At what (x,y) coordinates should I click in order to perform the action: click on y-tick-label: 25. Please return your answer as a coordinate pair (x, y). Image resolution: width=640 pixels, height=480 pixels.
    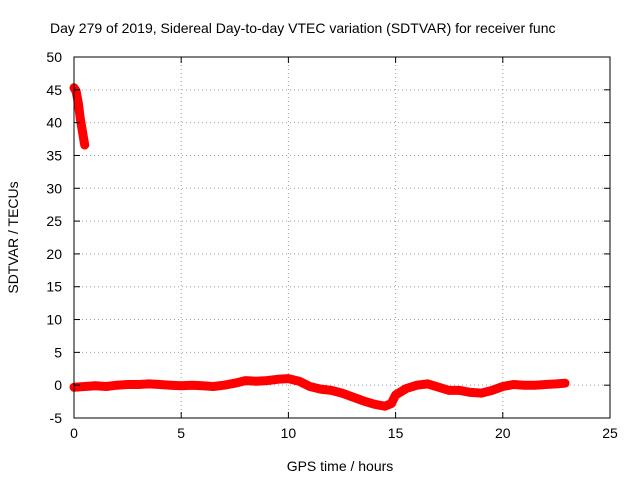
    Looking at the image, I should click on (54, 221).